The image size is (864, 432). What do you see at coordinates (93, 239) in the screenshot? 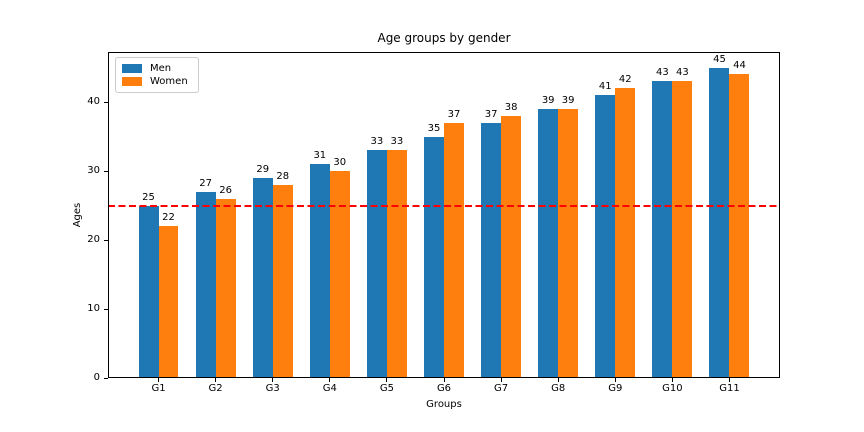
I see `y-tick-label: 20` at bounding box center [93, 239].